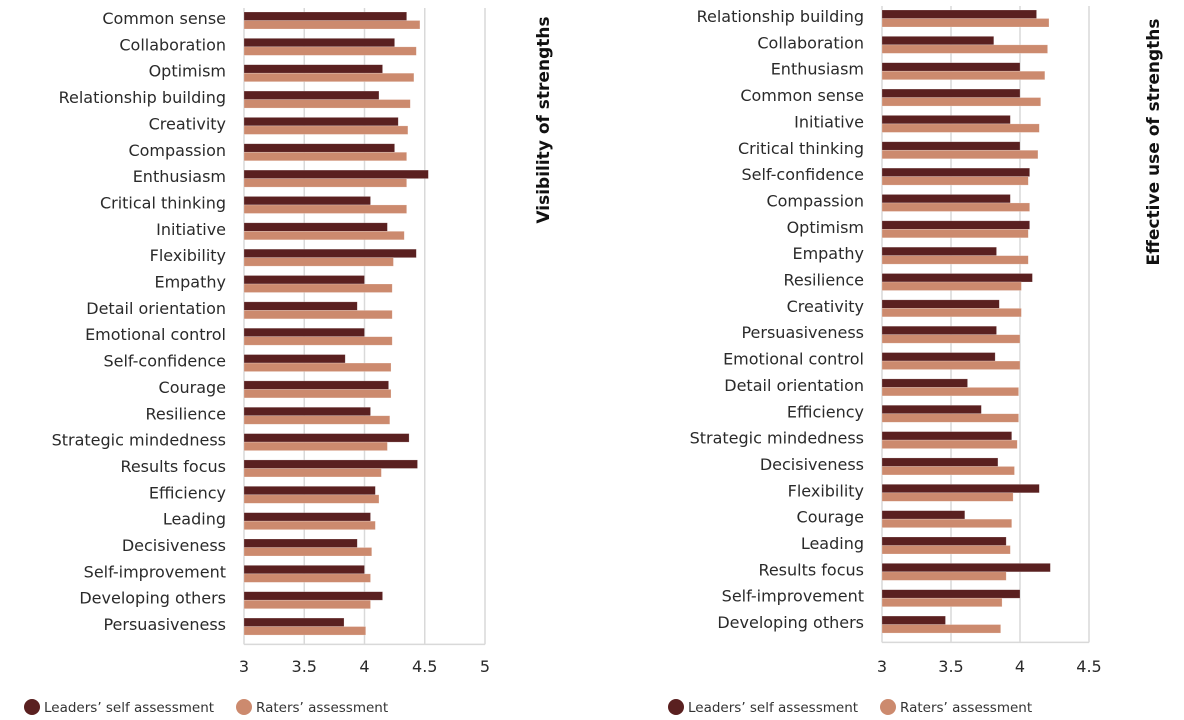  What do you see at coordinates (485, 666) in the screenshot?
I see `x-tick-label: 5` at bounding box center [485, 666].